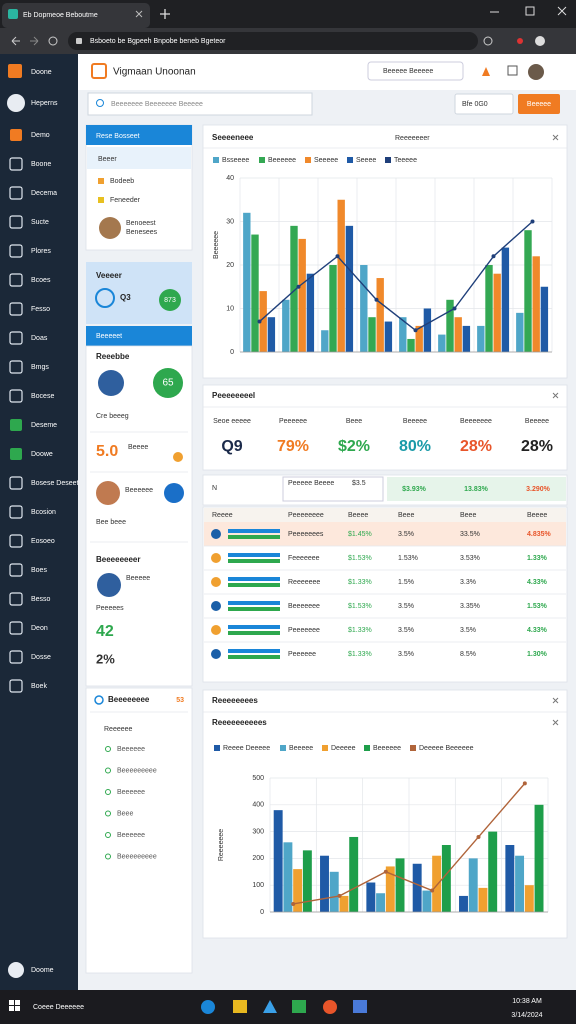 This screenshot has height=1024, width=576. What do you see at coordinates (125, 813) in the screenshot?
I see `list-item: Beee` at bounding box center [125, 813].